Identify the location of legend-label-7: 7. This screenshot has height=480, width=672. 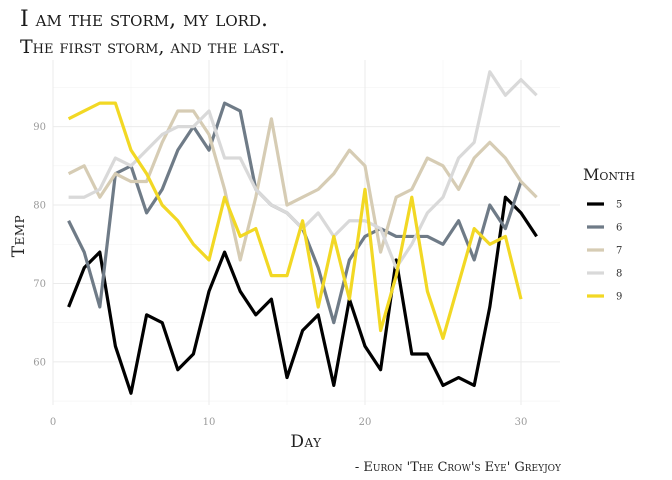
(619, 251).